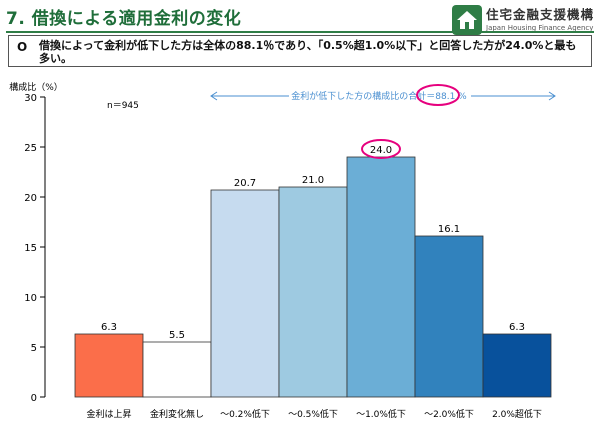 This screenshot has height=427, width=600. I want to click on y-tick-label: 5, so click(34, 348).